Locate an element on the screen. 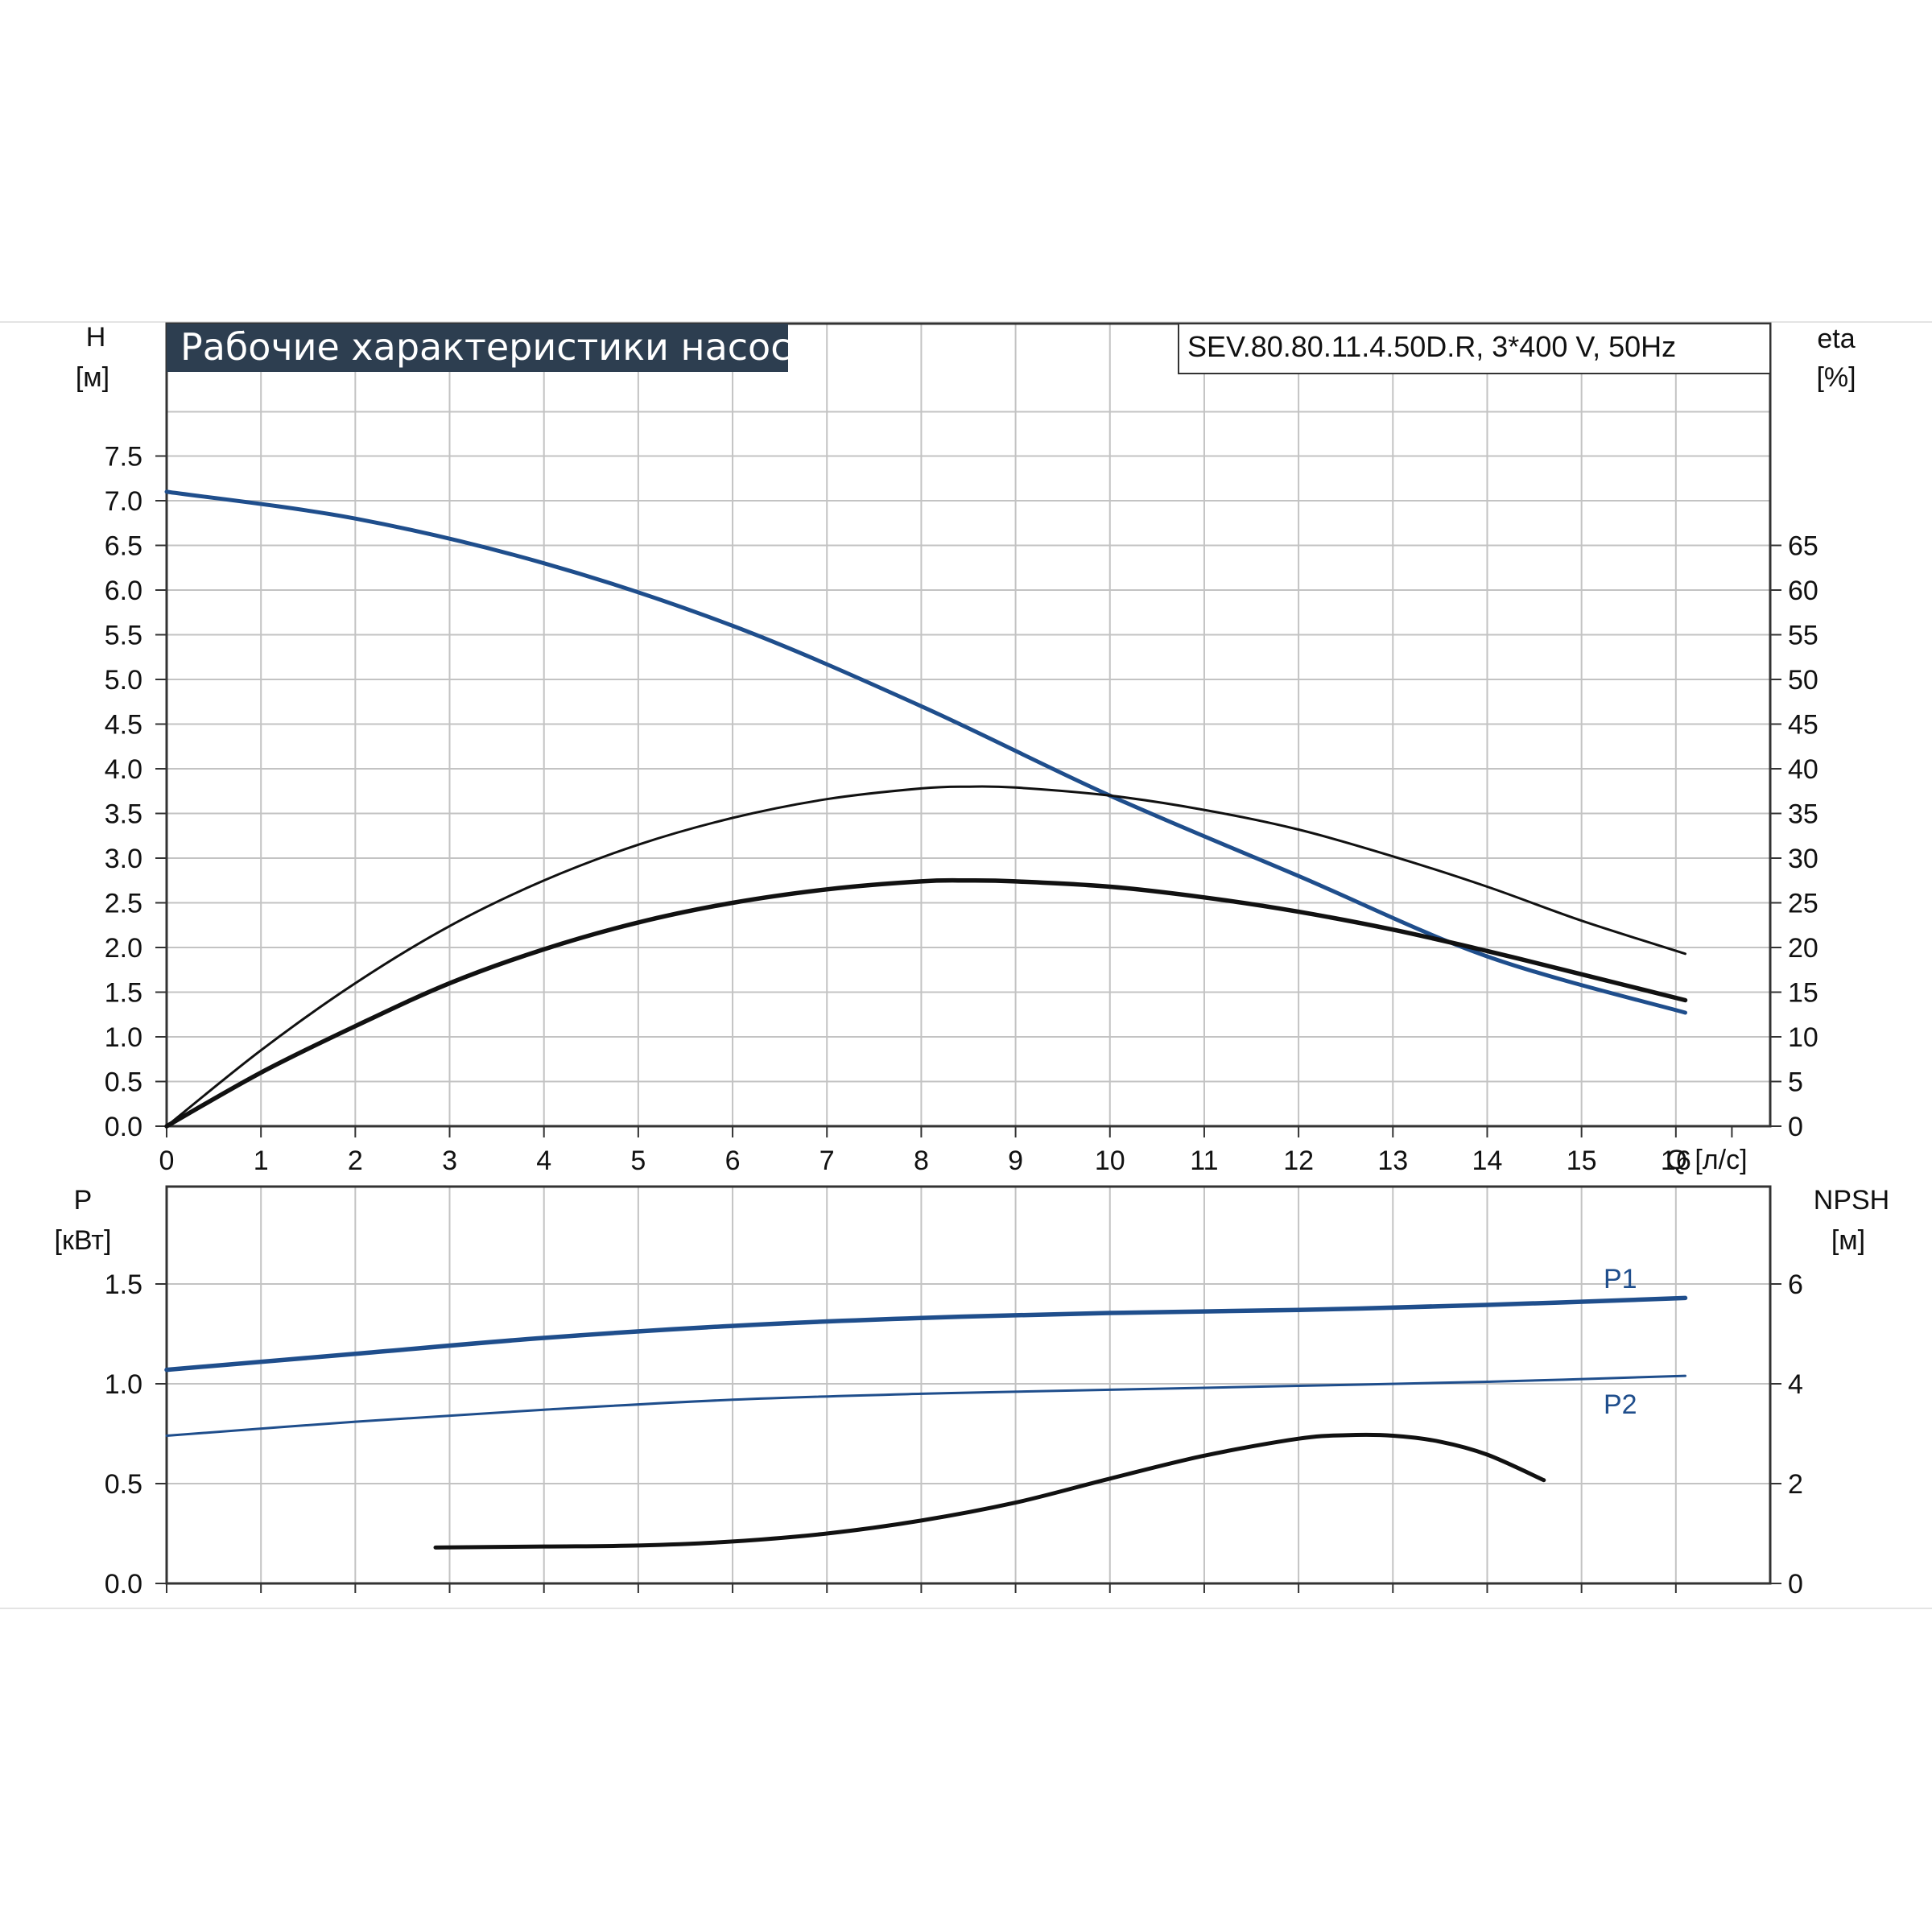 Image resolution: width=1932 pixels, height=1932 pixels. x-tick-label: 10 is located at coordinates (1110, 1161).